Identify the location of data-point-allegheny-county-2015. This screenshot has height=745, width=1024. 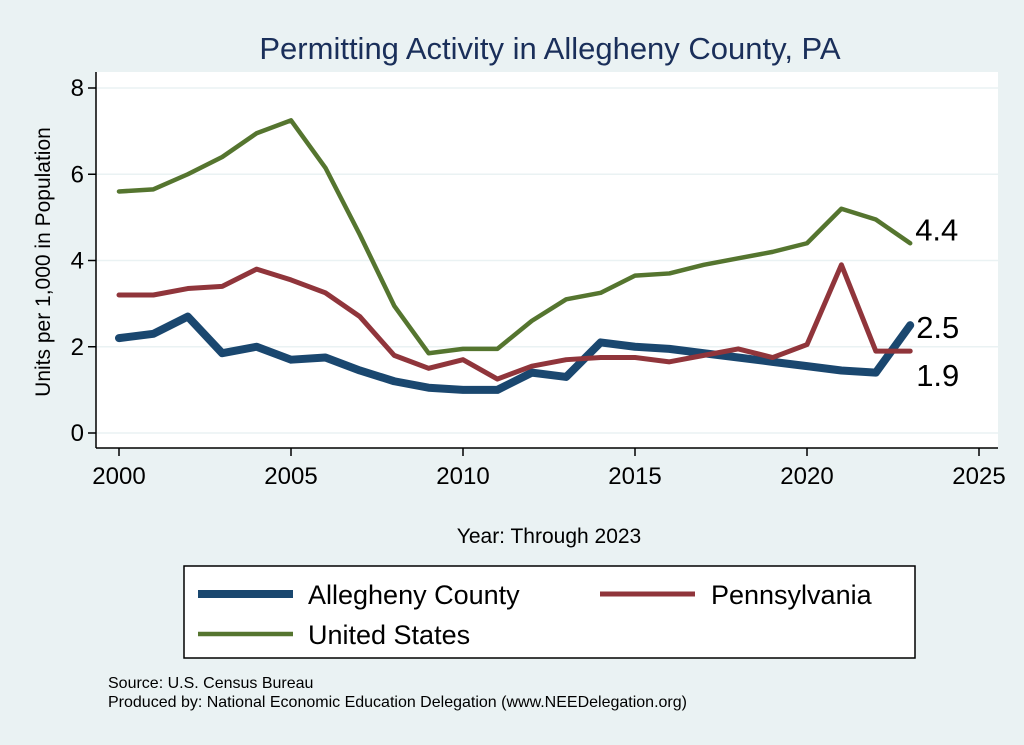
(635, 346).